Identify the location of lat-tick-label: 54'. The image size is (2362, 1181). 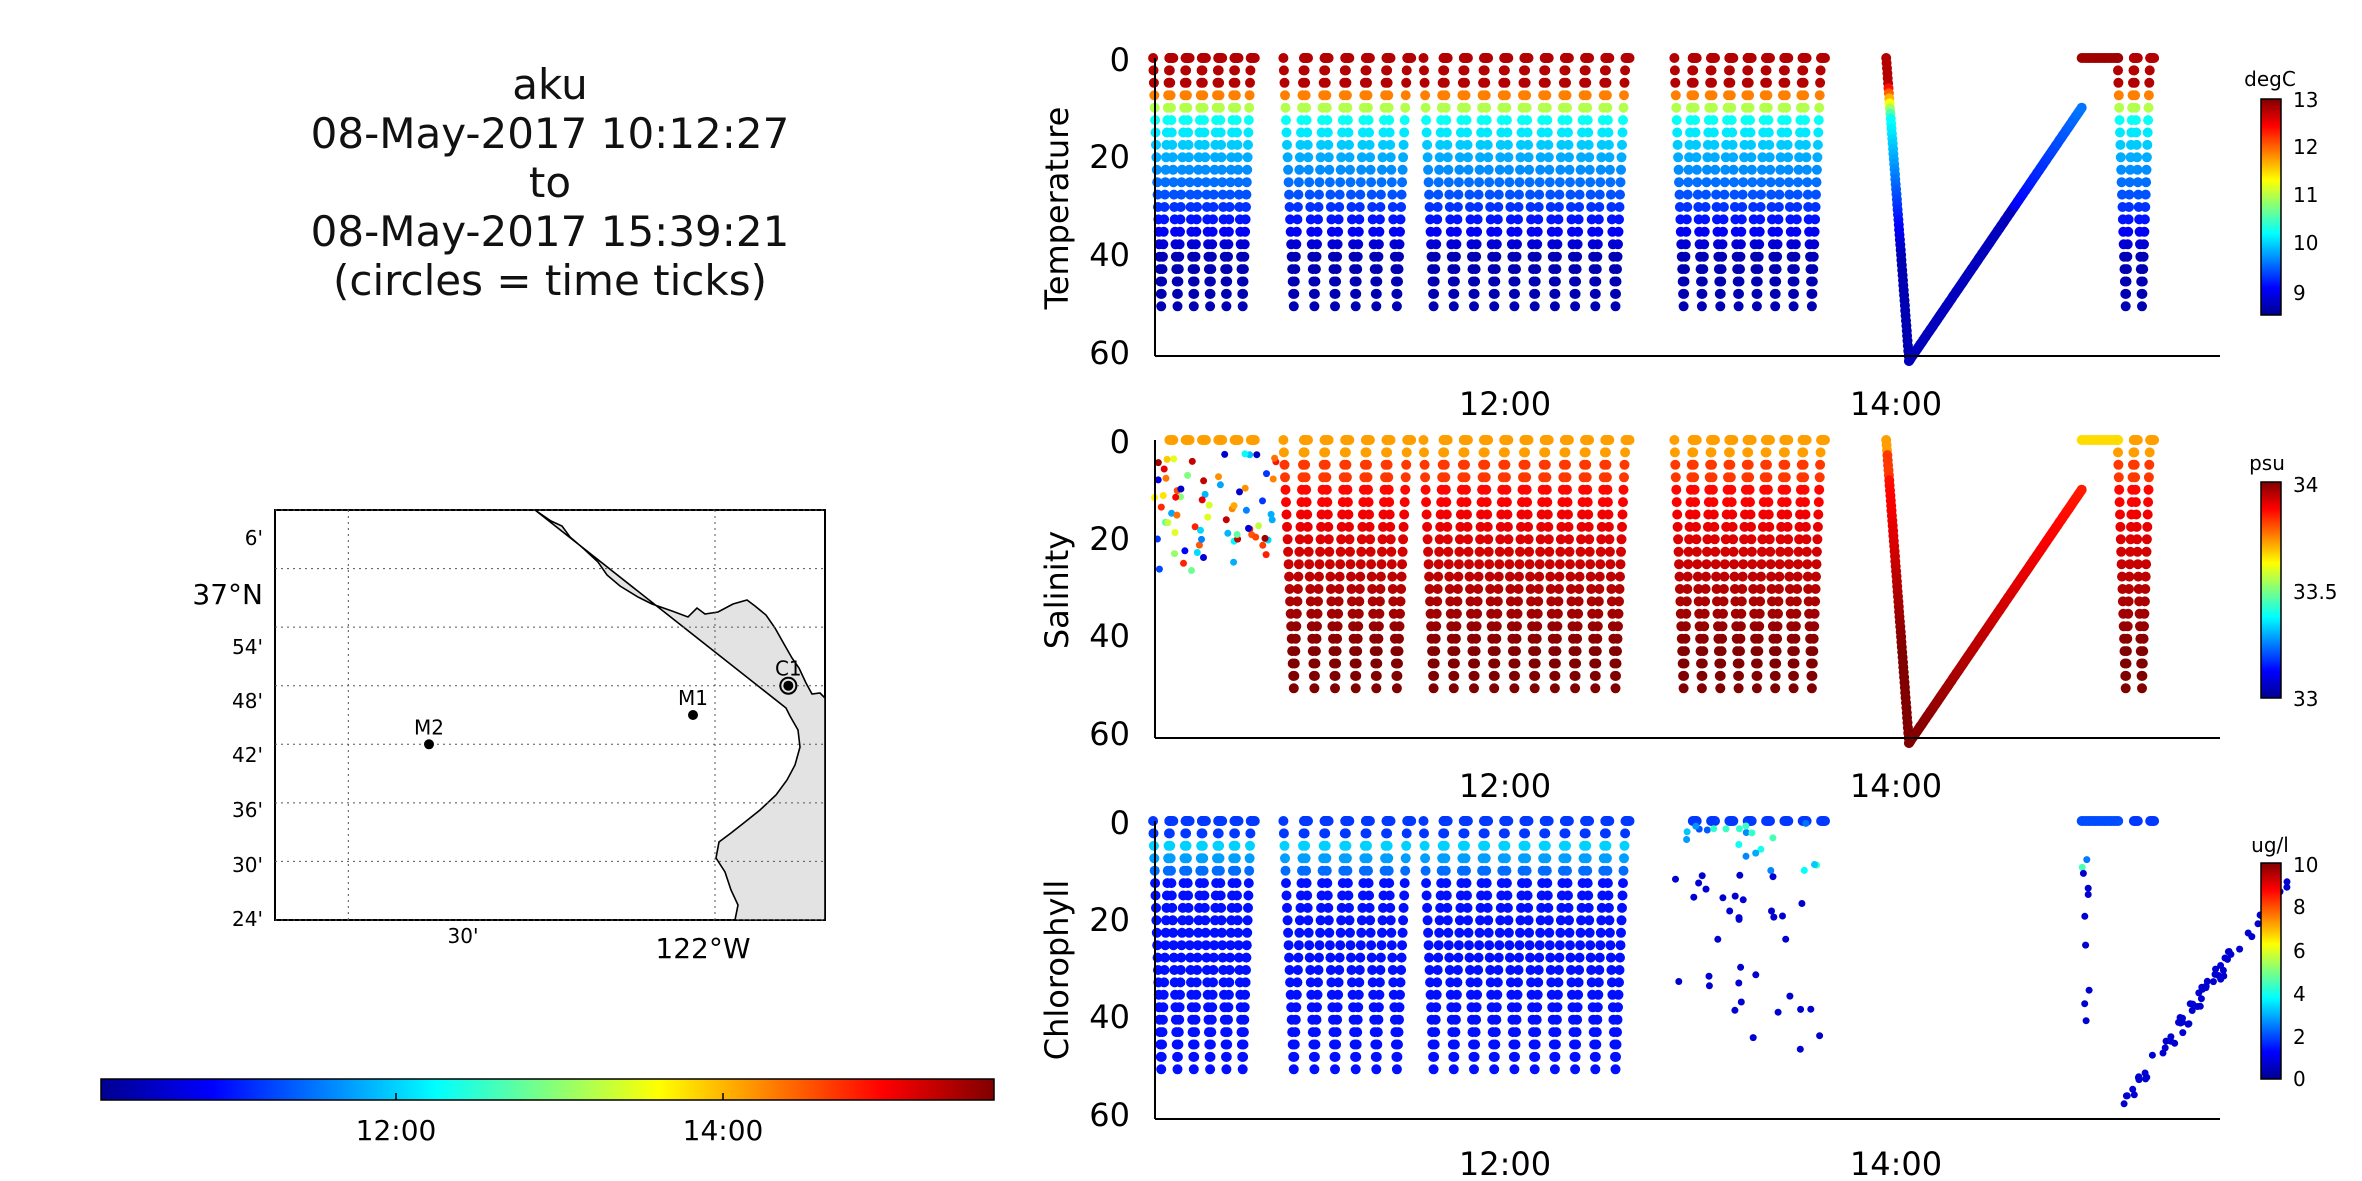
(247, 647).